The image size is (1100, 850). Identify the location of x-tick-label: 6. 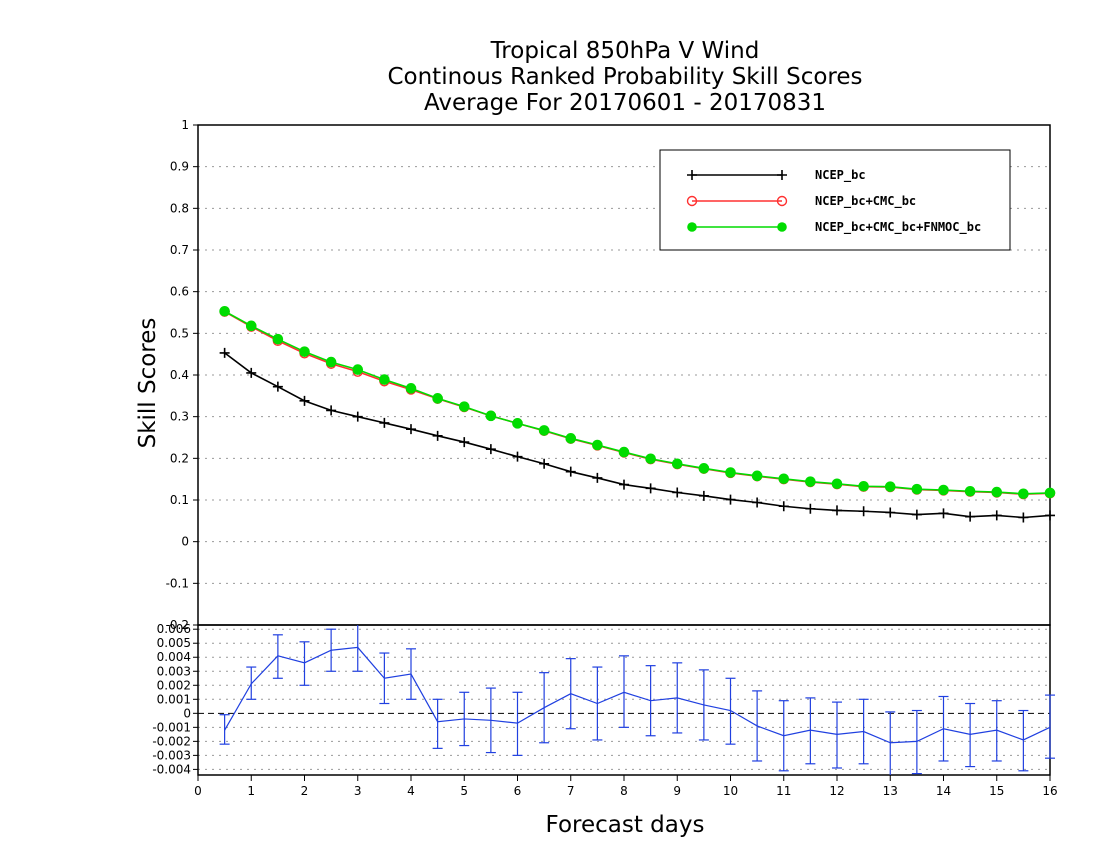
(518, 791).